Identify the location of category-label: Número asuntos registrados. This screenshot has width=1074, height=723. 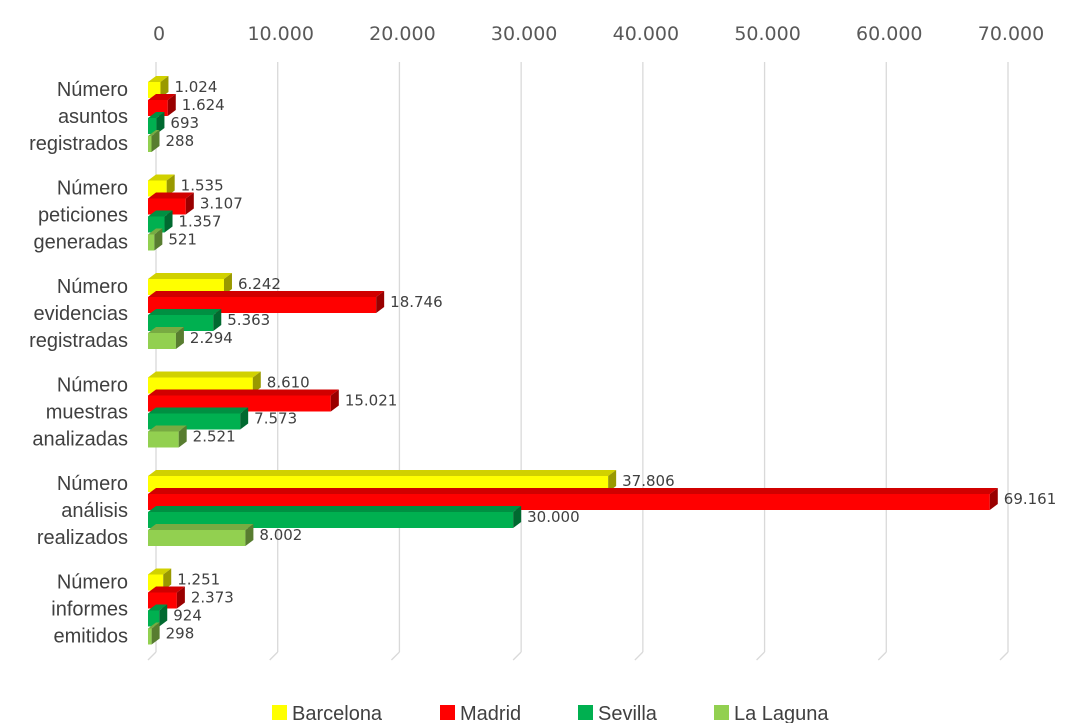
(78, 117).